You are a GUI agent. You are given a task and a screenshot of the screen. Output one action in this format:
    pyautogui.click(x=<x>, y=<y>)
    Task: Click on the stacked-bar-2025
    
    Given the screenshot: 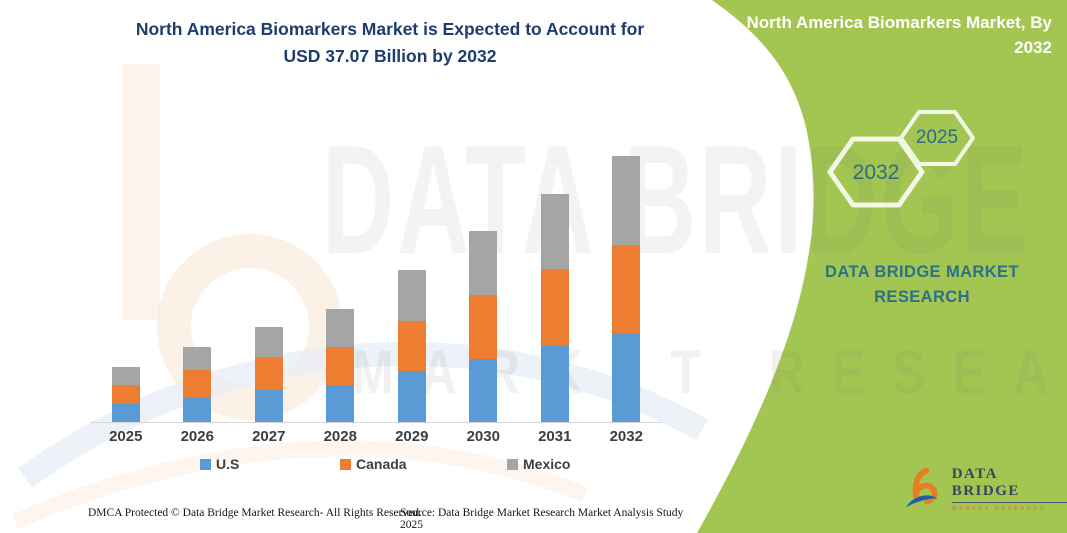 What is the action you would take?
    pyautogui.click(x=125, y=394)
    